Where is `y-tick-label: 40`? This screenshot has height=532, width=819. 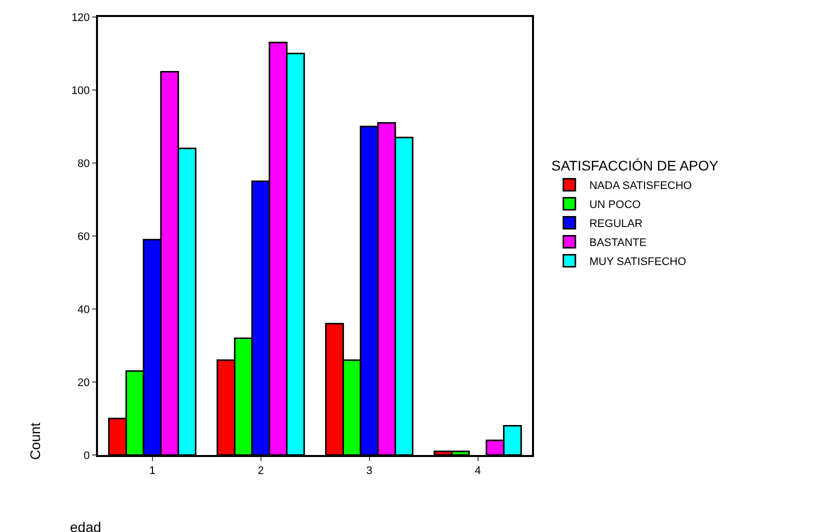 y-tick-label: 40 is located at coordinates (84, 310).